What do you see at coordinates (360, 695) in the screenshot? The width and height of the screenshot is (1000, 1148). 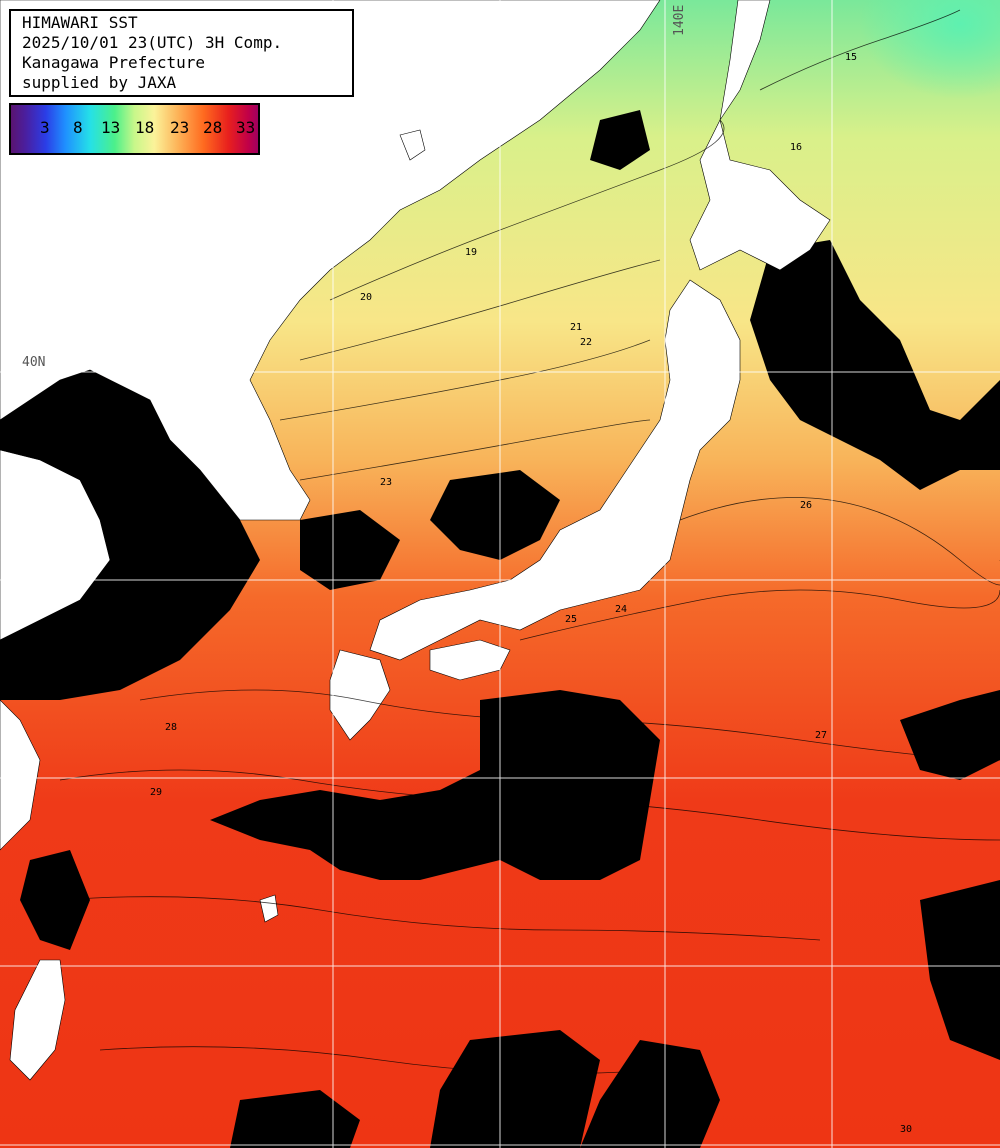 I see `land-kyushu` at bounding box center [360, 695].